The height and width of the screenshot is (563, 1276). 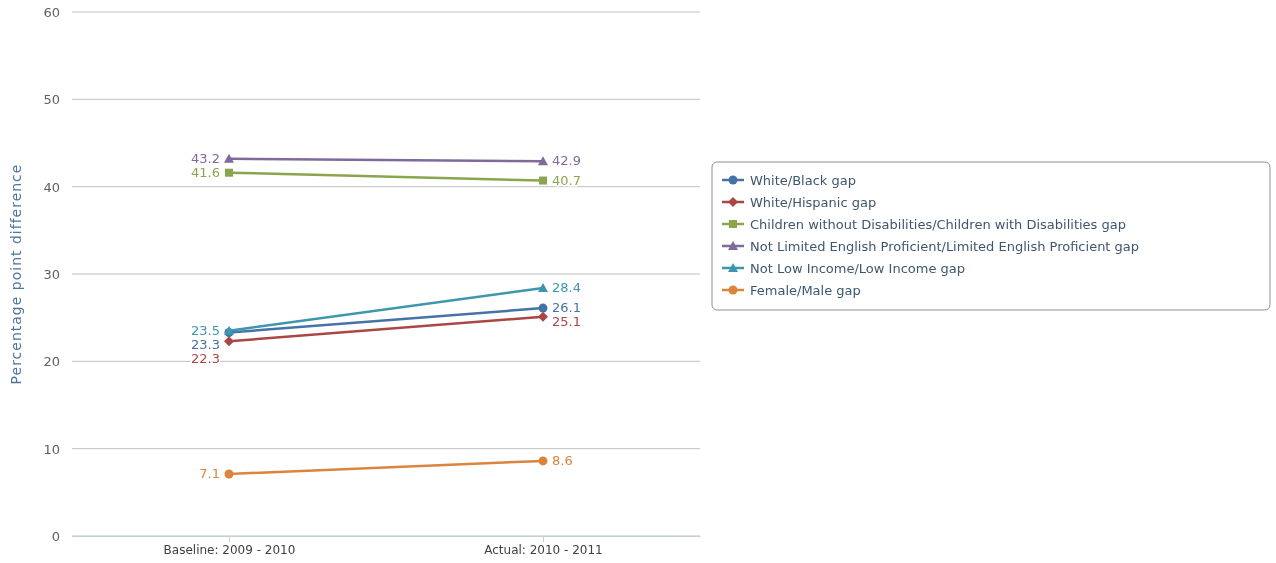 What do you see at coordinates (566, 161) in the screenshot?
I see `data-label: 42.9` at bounding box center [566, 161].